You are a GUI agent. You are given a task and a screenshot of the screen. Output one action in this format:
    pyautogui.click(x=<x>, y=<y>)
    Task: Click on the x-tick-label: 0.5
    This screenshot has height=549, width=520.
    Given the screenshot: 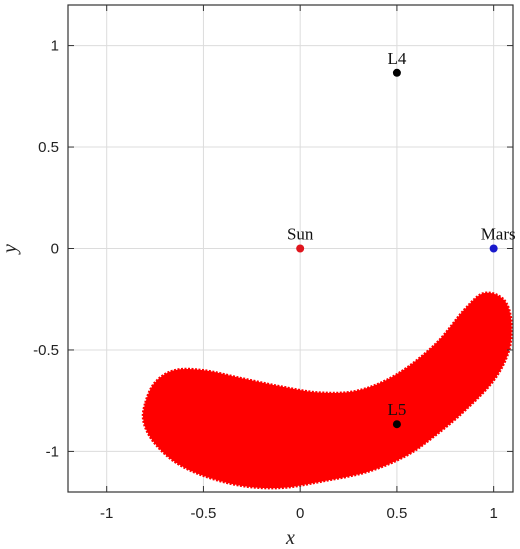 What is the action you would take?
    pyautogui.click(x=396, y=513)
    